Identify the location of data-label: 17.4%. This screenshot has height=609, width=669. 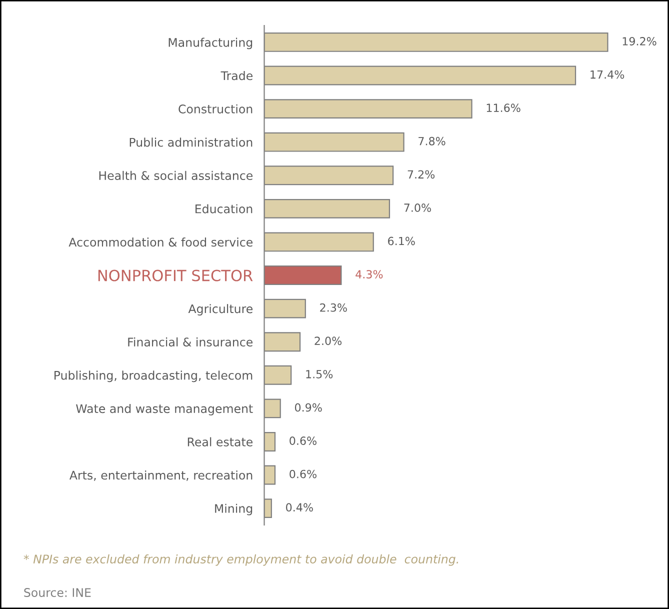
(607, 74).